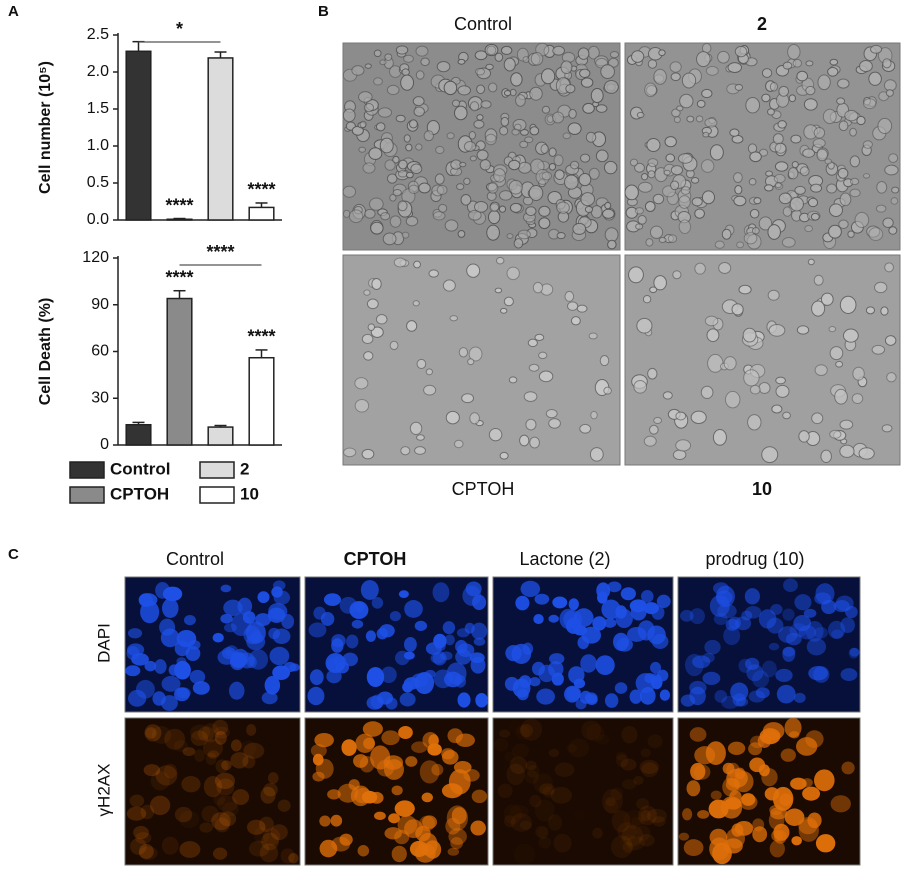 Image resolution: width=904 pixels, height=882 pixels. What do you see at coordinates (138, 135) in the screenshot?
I see `bar` at bounding box center [138, 135].